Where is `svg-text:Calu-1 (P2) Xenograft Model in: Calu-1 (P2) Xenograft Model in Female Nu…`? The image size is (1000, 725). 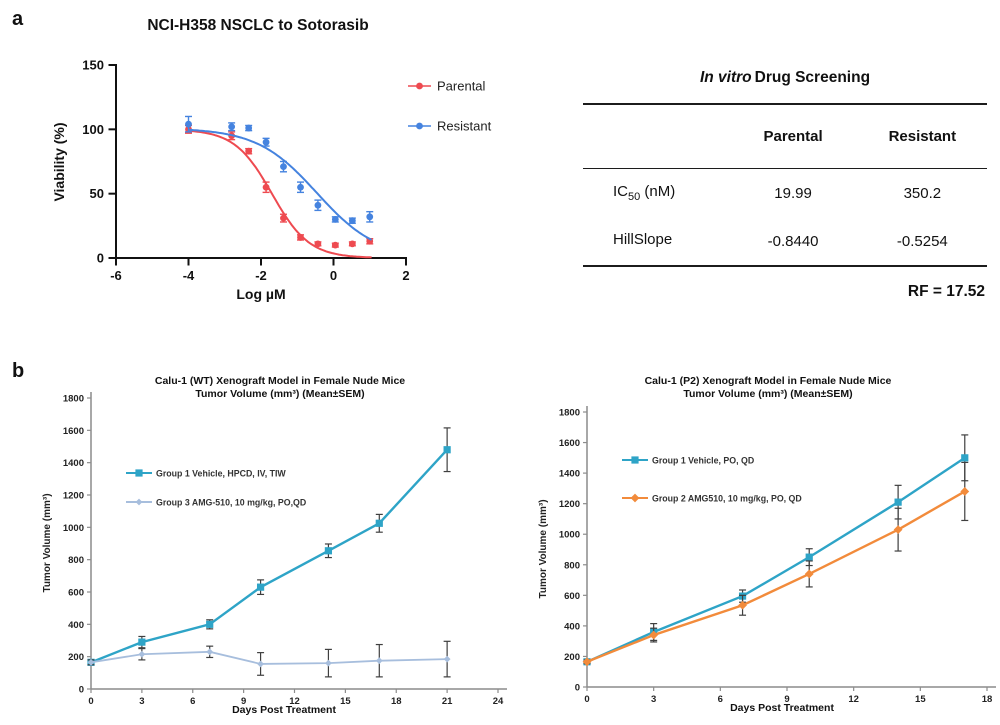 svg-text:Calu-1 (P2) Xenograft Model in: Calu-1 (P2) Xenograft Model in Female Nu… is located at coordinates (768, 381).